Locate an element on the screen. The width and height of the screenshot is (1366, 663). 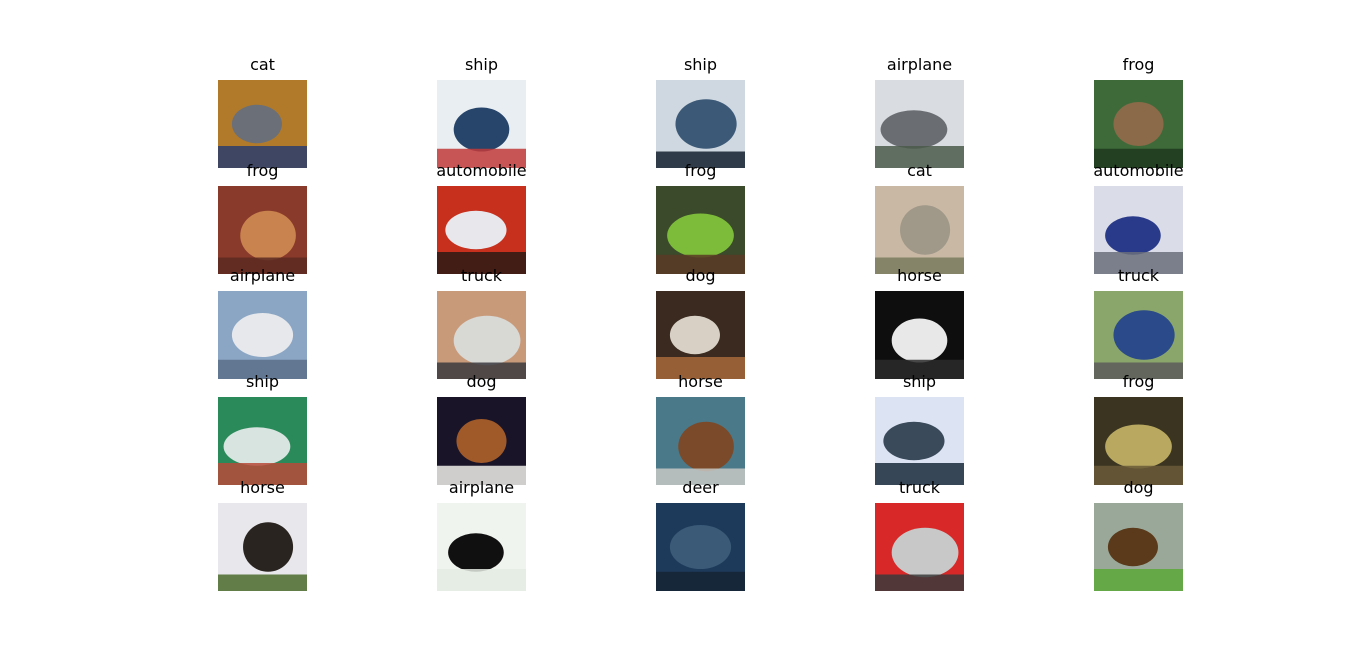
image-label: deer is located at coordinates (700, 487).